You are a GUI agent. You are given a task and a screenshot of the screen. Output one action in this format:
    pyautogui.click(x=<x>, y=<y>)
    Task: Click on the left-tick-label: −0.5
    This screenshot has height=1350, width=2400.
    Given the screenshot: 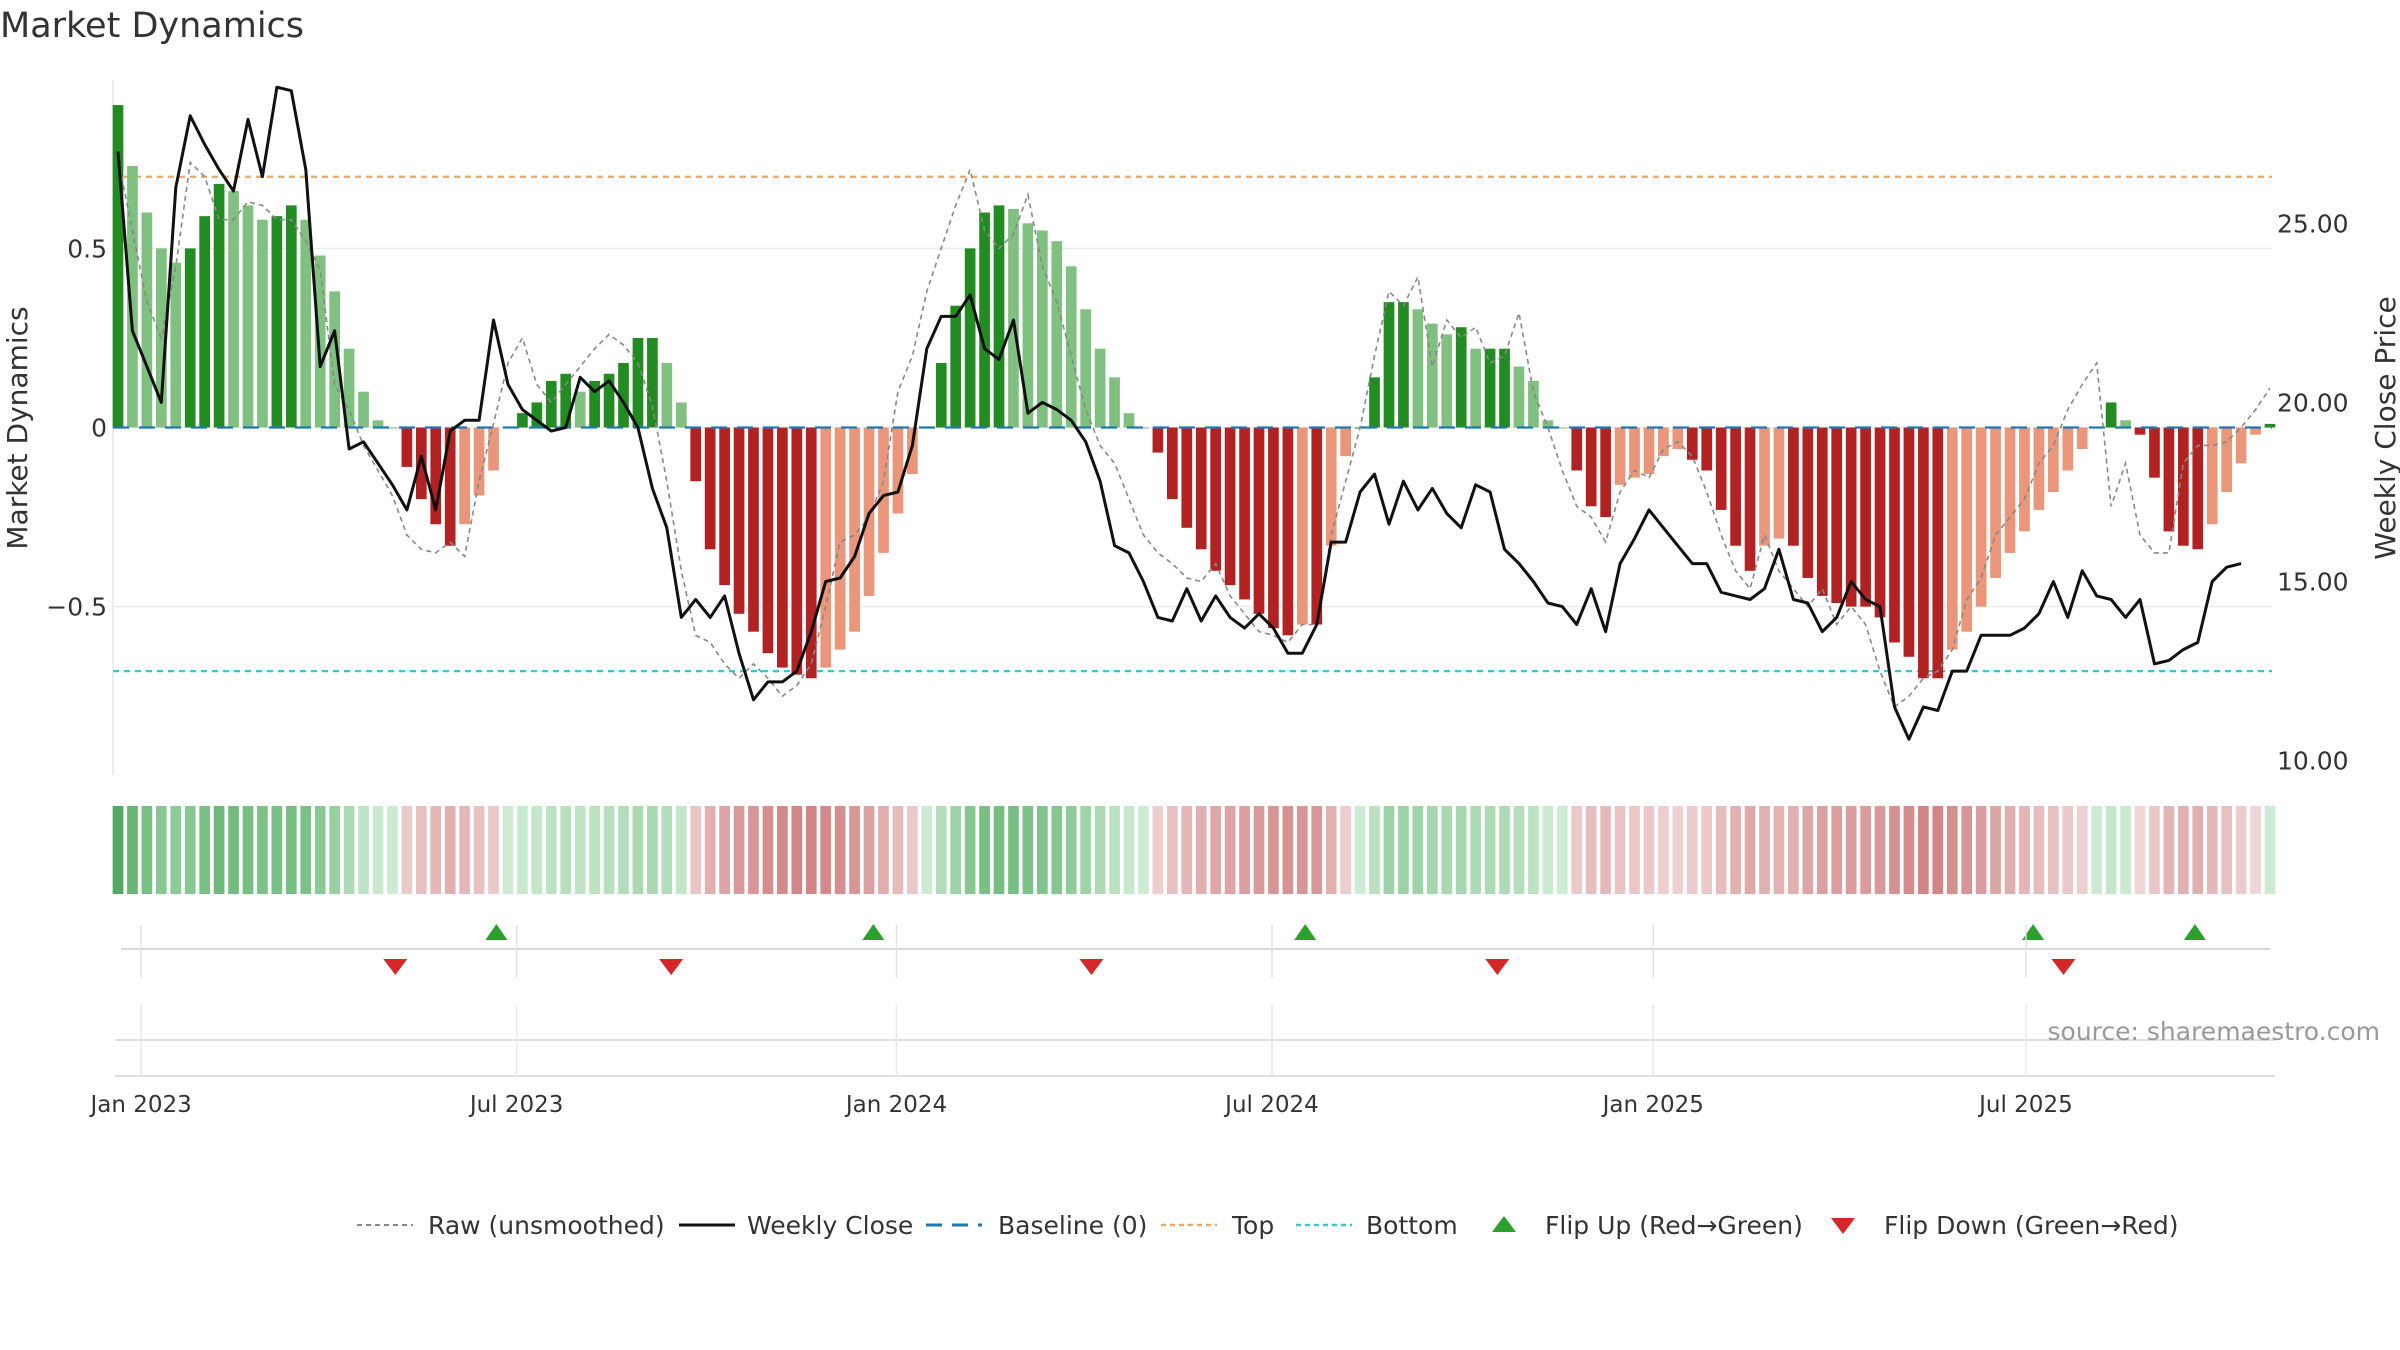 What is the action you would take?
    pyautogui.click(x=76, y=607)
    